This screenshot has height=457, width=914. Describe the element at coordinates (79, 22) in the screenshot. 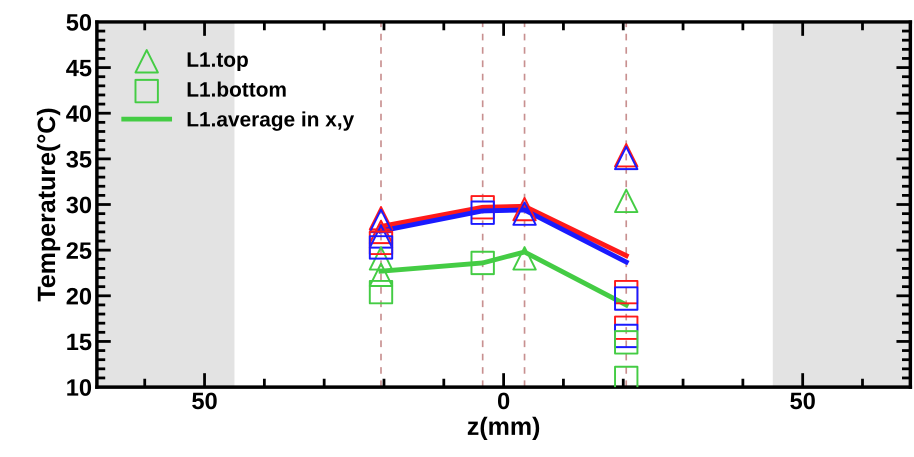

I see `y-tick-label: 50` at that location.